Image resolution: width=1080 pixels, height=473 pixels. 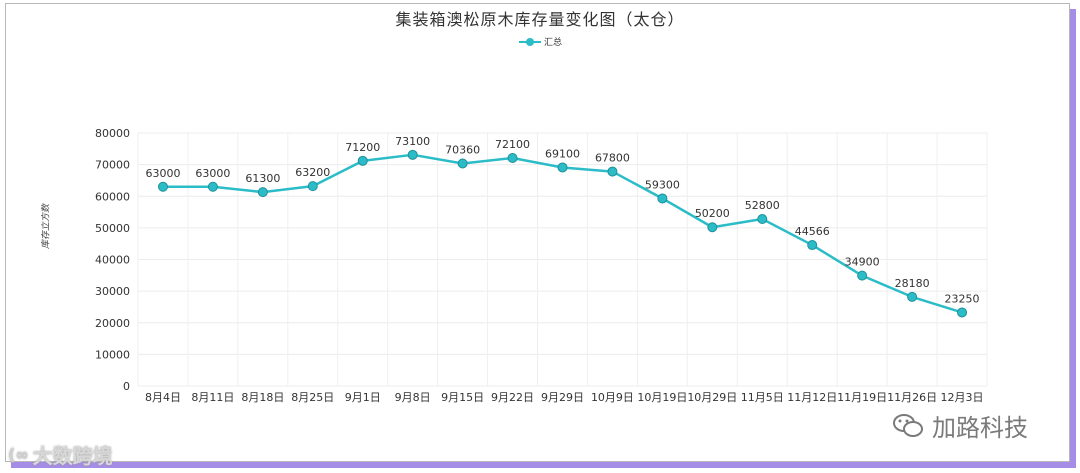 I want to click on wechat-icon, so click(x=908, y=425).